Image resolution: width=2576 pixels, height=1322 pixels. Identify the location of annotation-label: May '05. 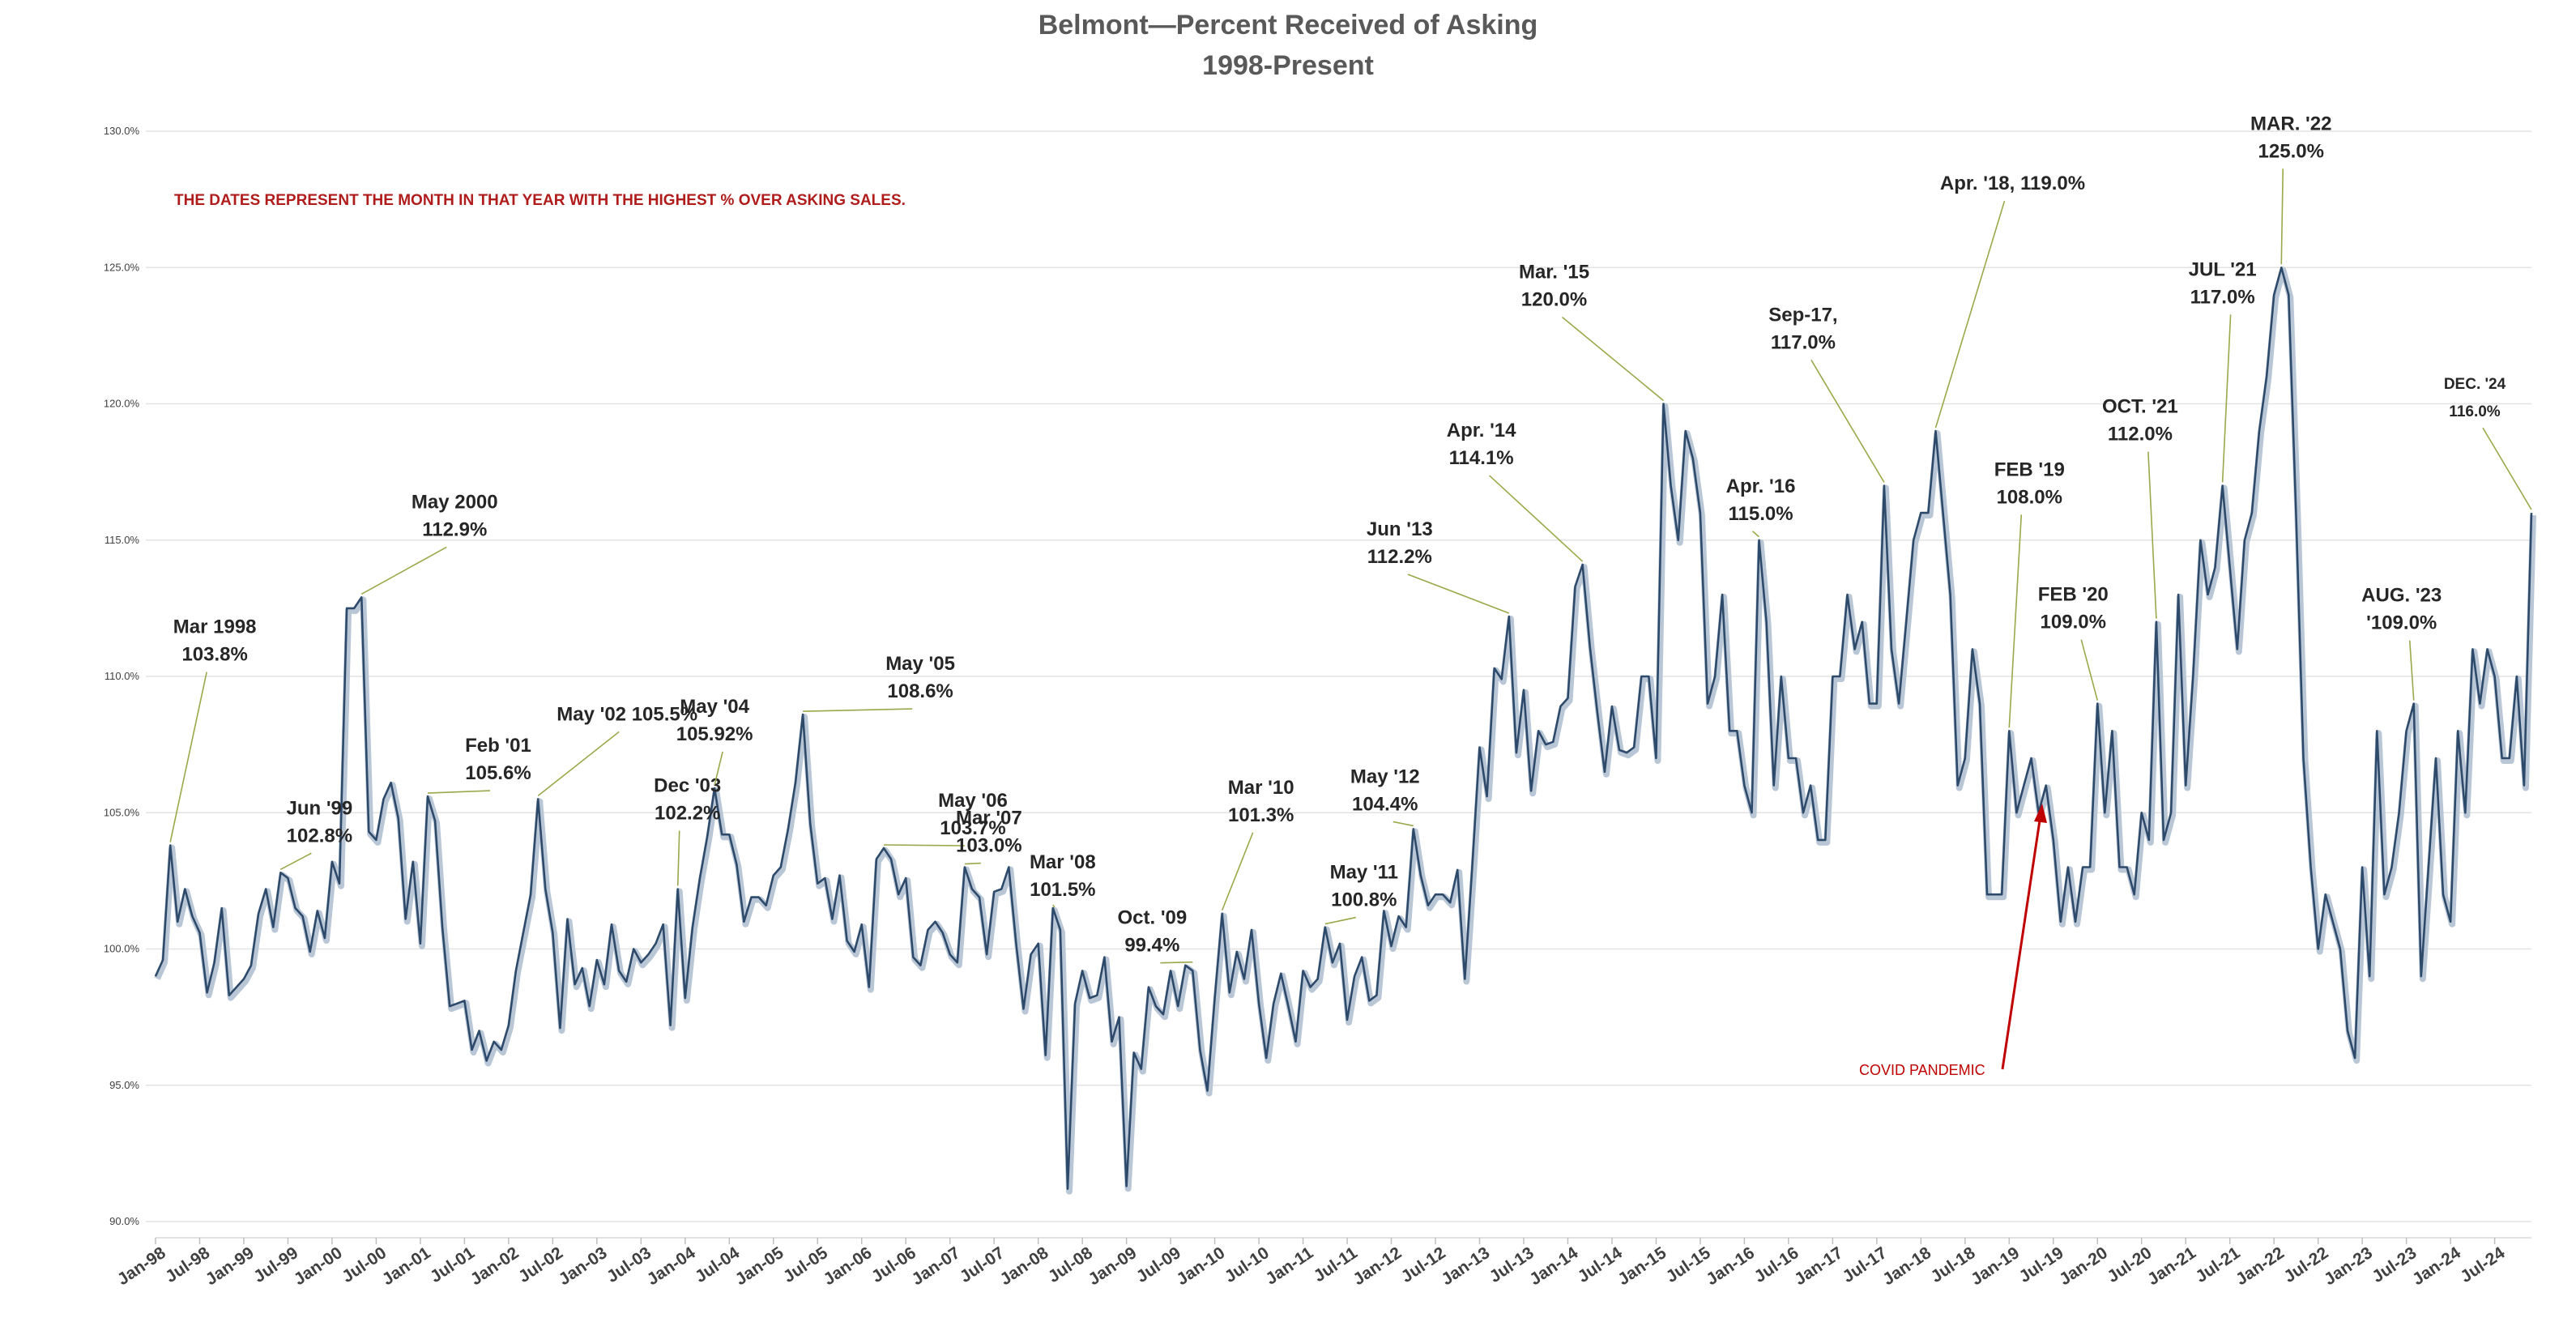
(920, 664).